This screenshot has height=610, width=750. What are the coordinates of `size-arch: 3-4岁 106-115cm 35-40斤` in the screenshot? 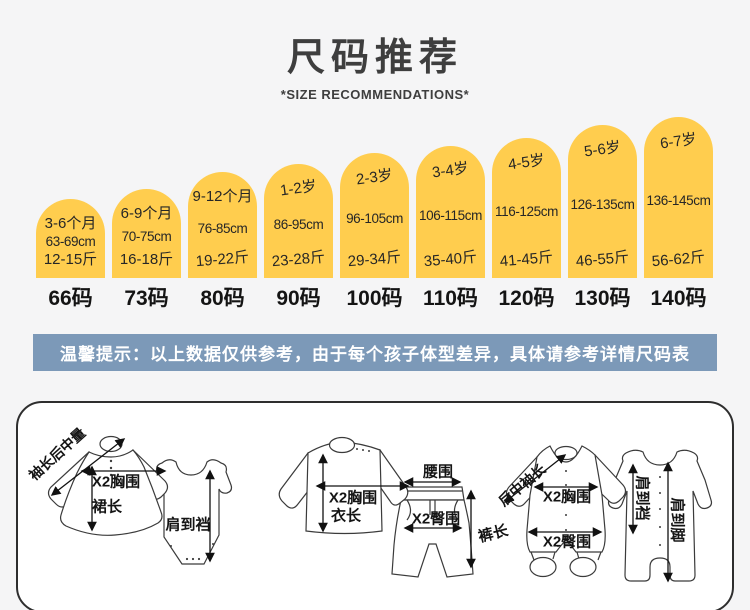 It's located at (450, 212).